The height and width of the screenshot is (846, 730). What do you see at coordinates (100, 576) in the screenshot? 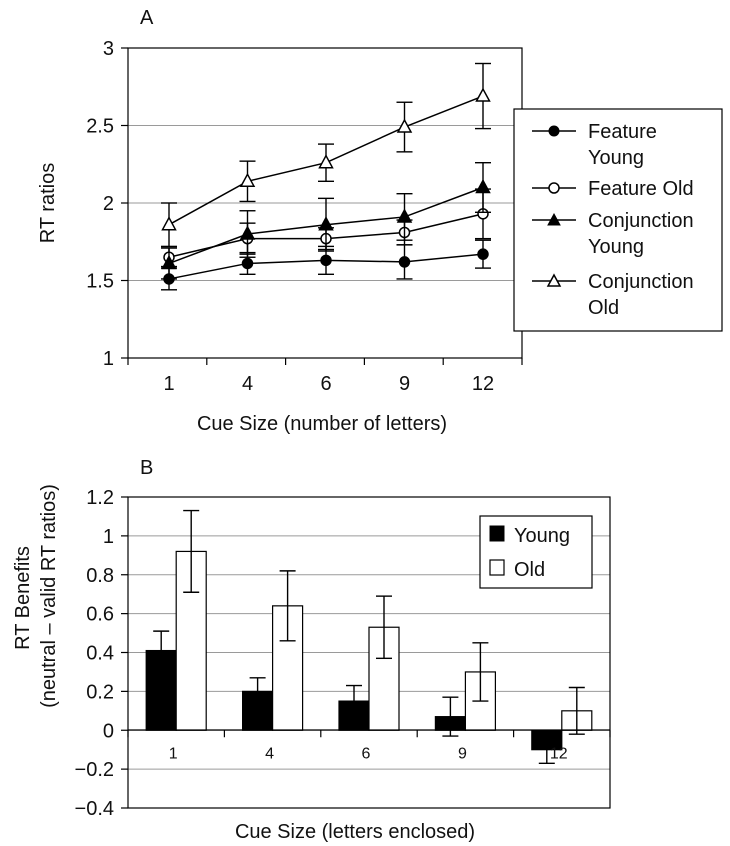
I see `y-tick-label: 0.8` at bounding box center [100, 576].